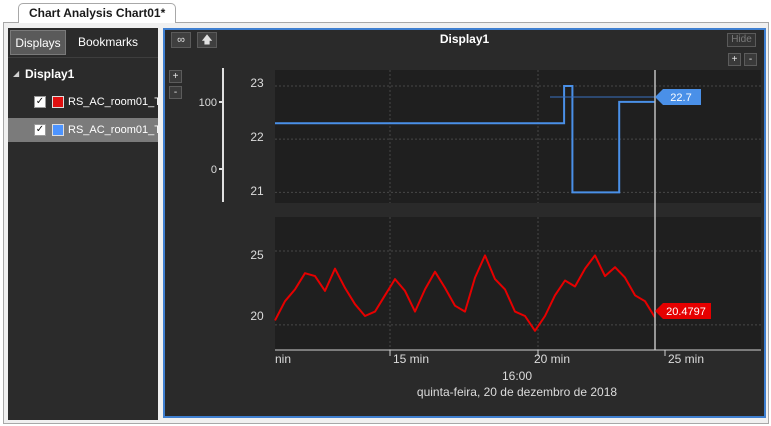 The width and height of the screenshot is (771, 426). I want to click on tab-bookmarks: Bookmarks, so click(108, 42).